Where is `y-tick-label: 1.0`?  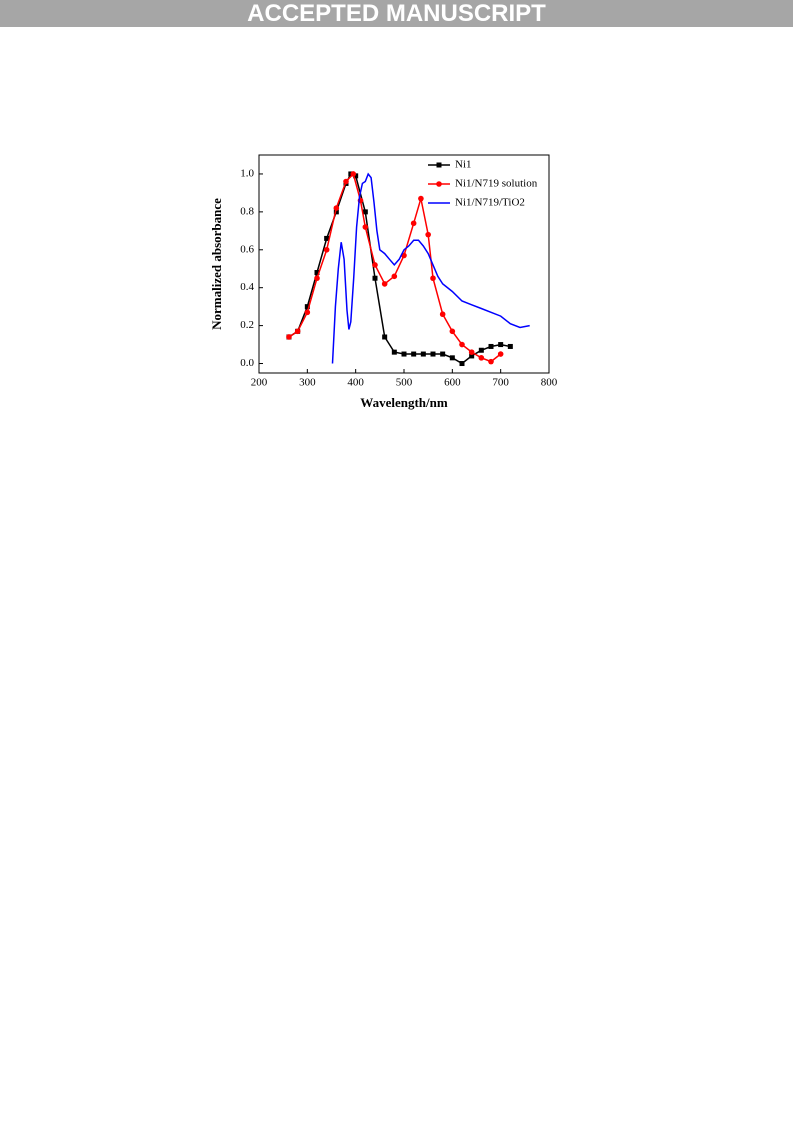 y-tick-label: 1.0 is located at coordinates (247, 173).